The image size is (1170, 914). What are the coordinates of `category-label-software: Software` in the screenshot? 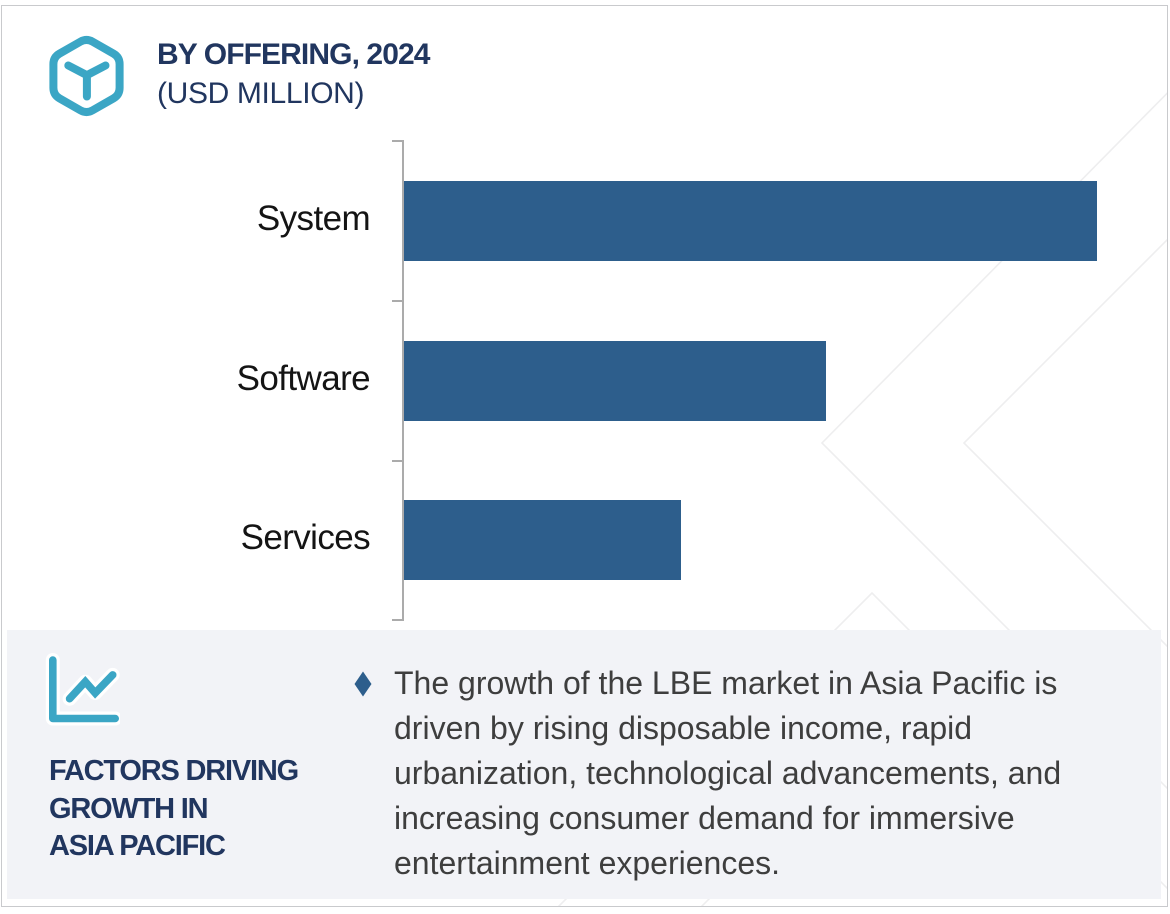 It's located at (303, 378).